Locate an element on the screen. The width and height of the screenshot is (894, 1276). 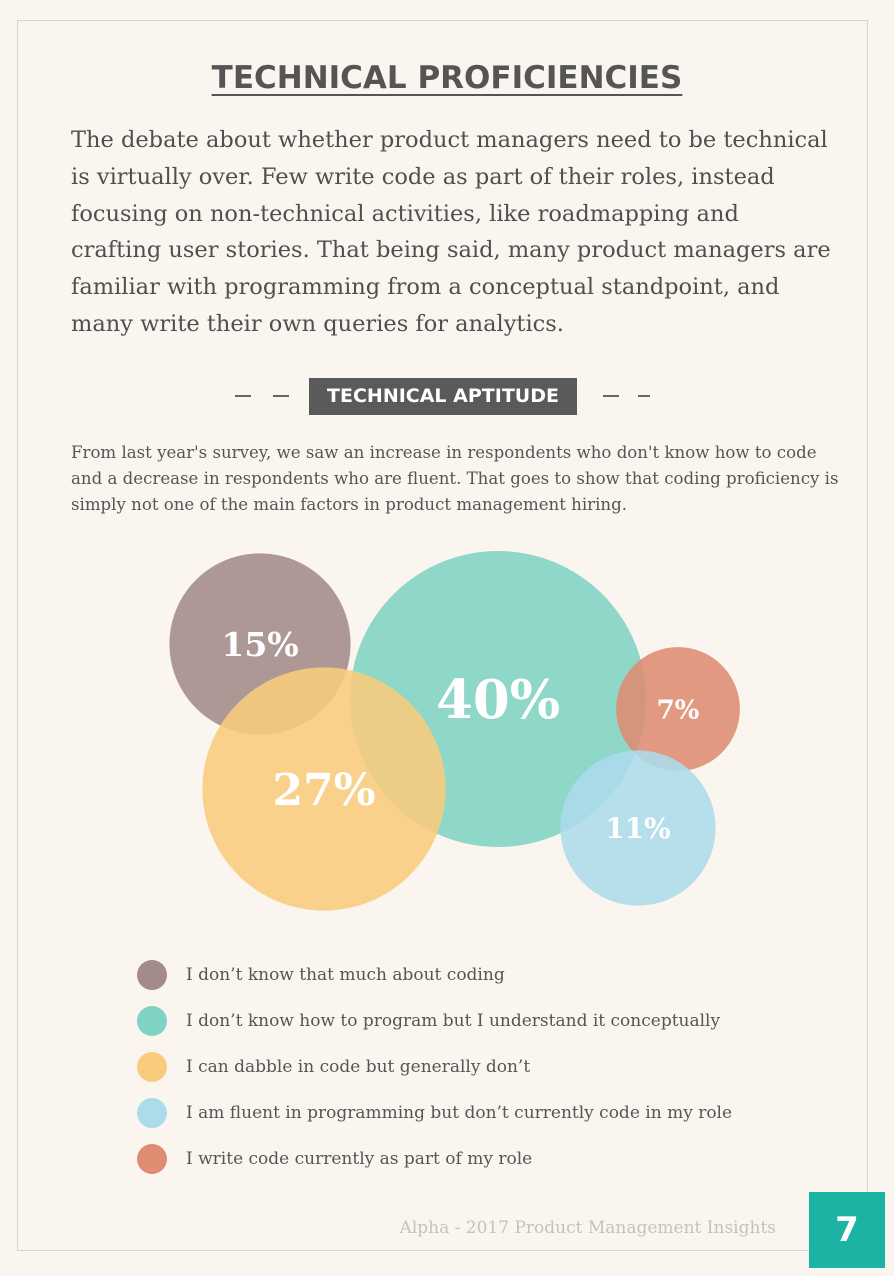
legend-swatch-write-code is located at coordinates (152, 1159).